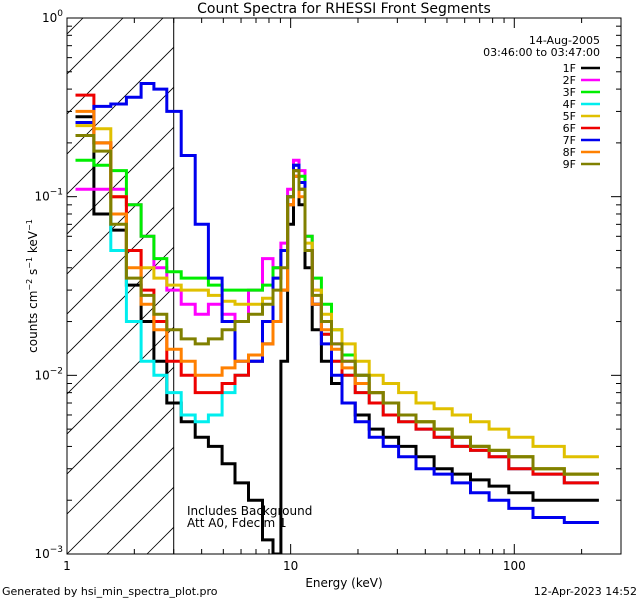 The image size is (640, 600). I want to click on attenuator-note: Att A0, Fdecim 1, so click(237, 523).